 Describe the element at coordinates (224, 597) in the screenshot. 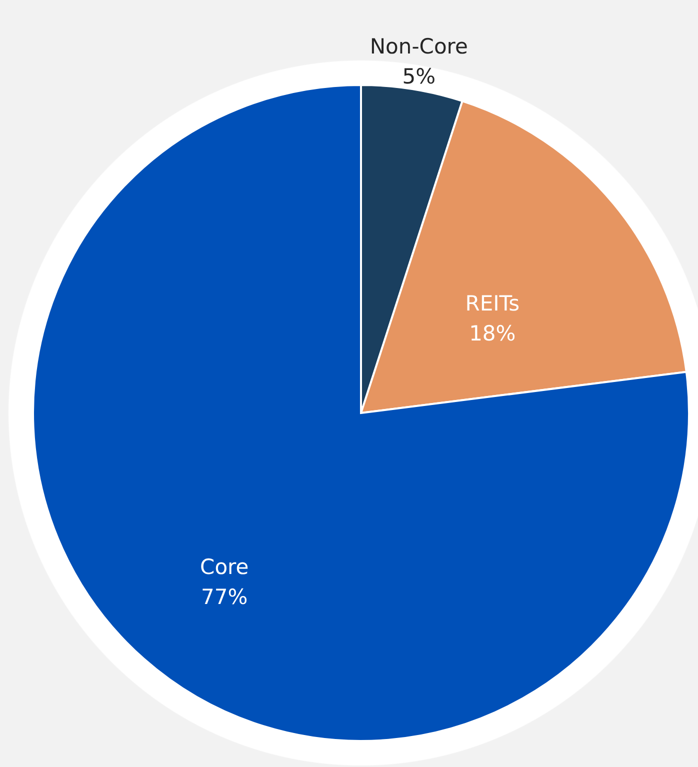

I see `data-label: 77%` at that location.